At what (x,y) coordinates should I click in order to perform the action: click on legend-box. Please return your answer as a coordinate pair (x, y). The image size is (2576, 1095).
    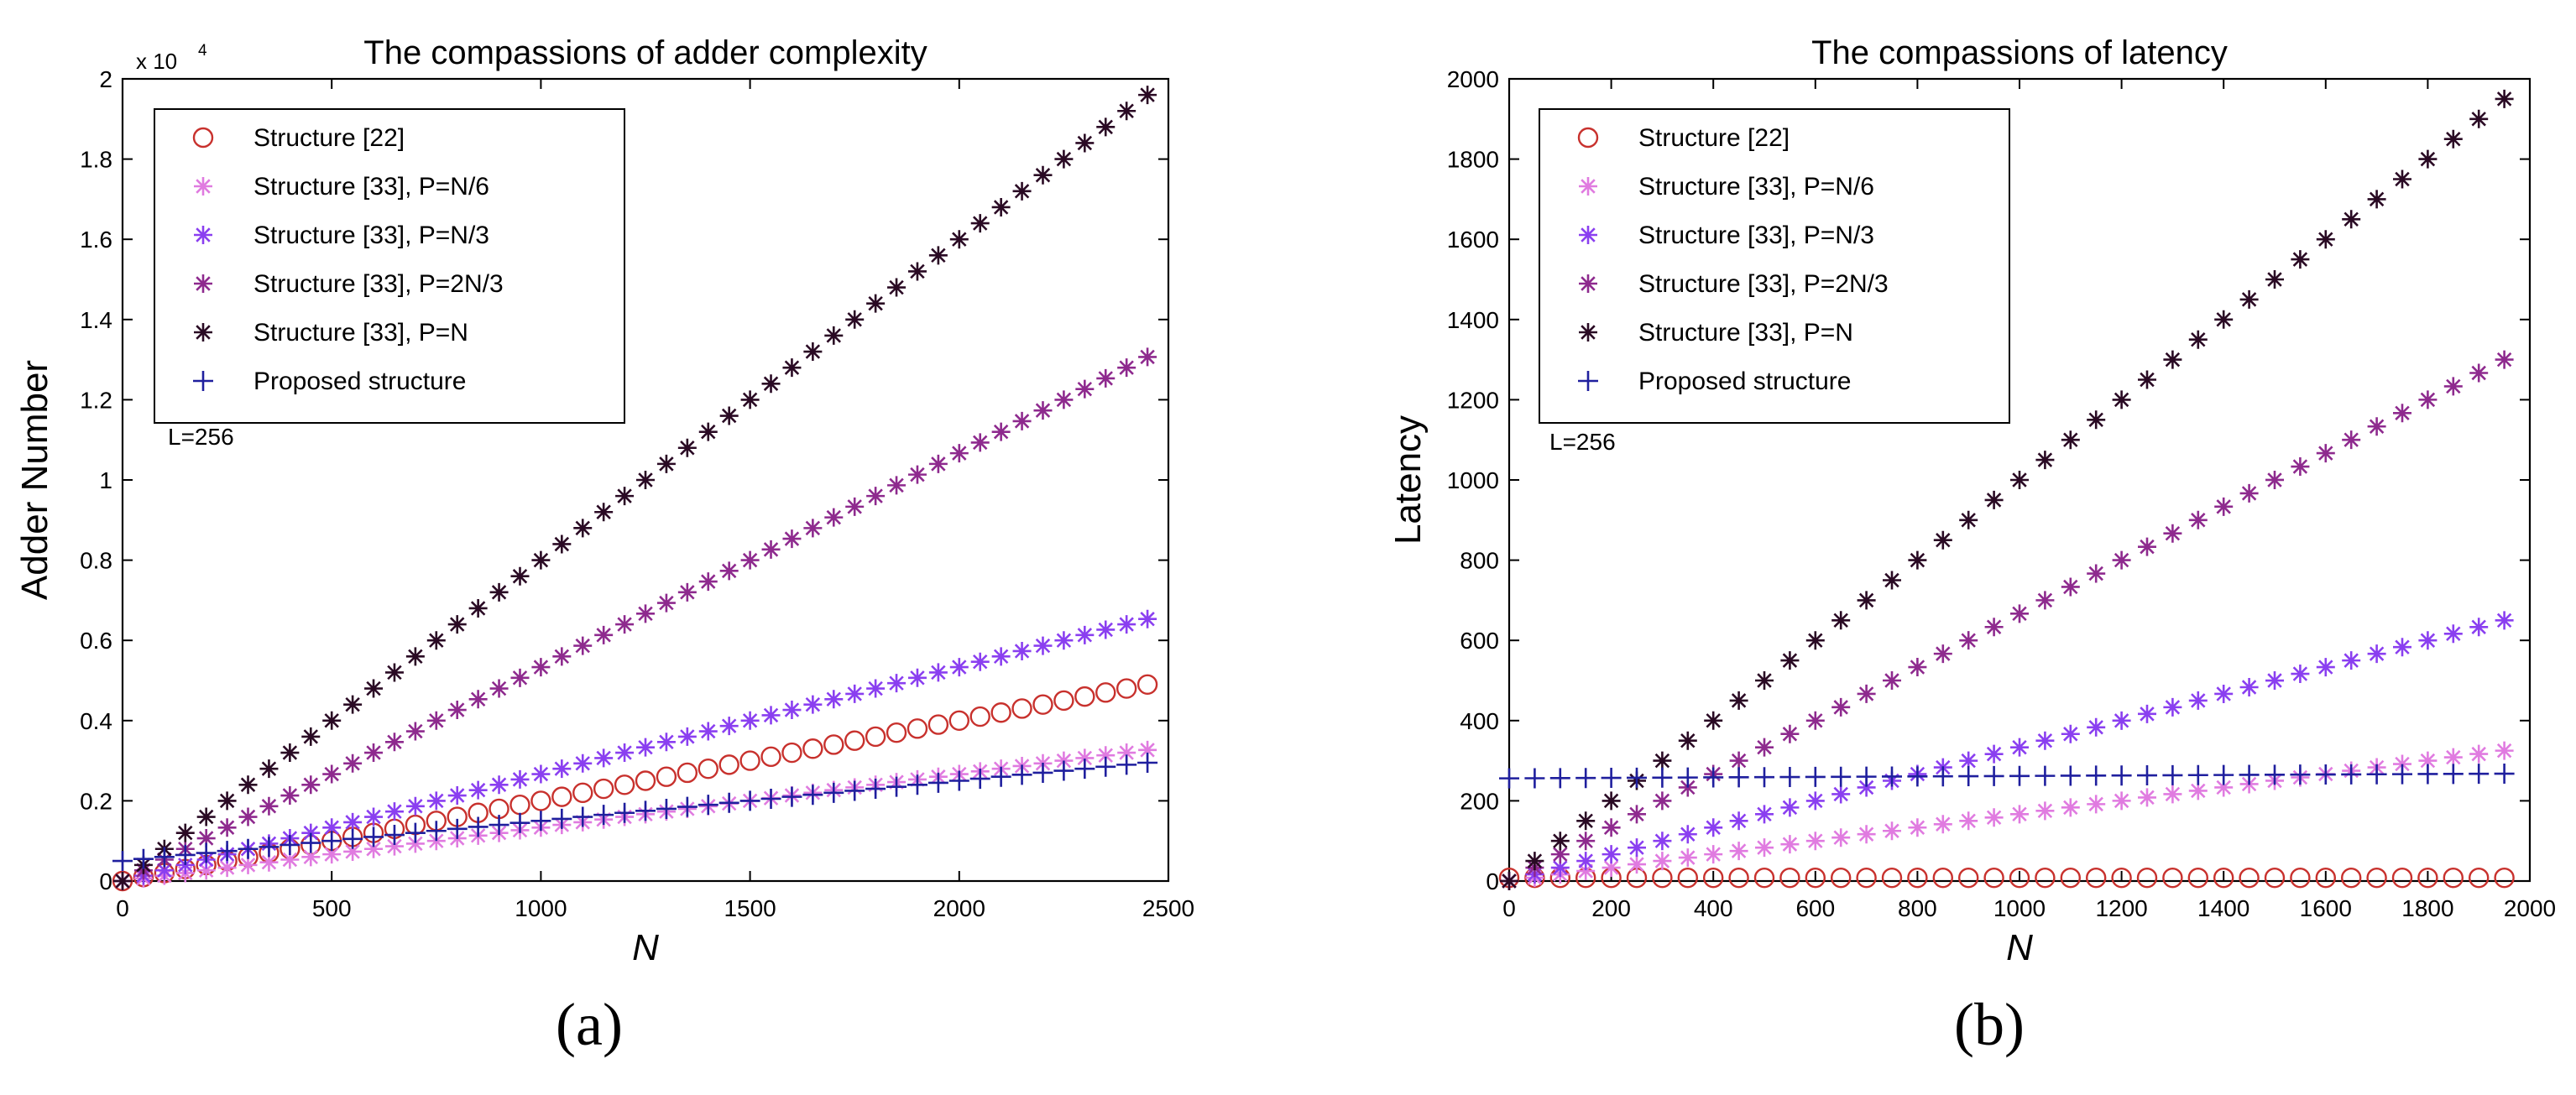
    Looking at the image, I should click on (389, 266).